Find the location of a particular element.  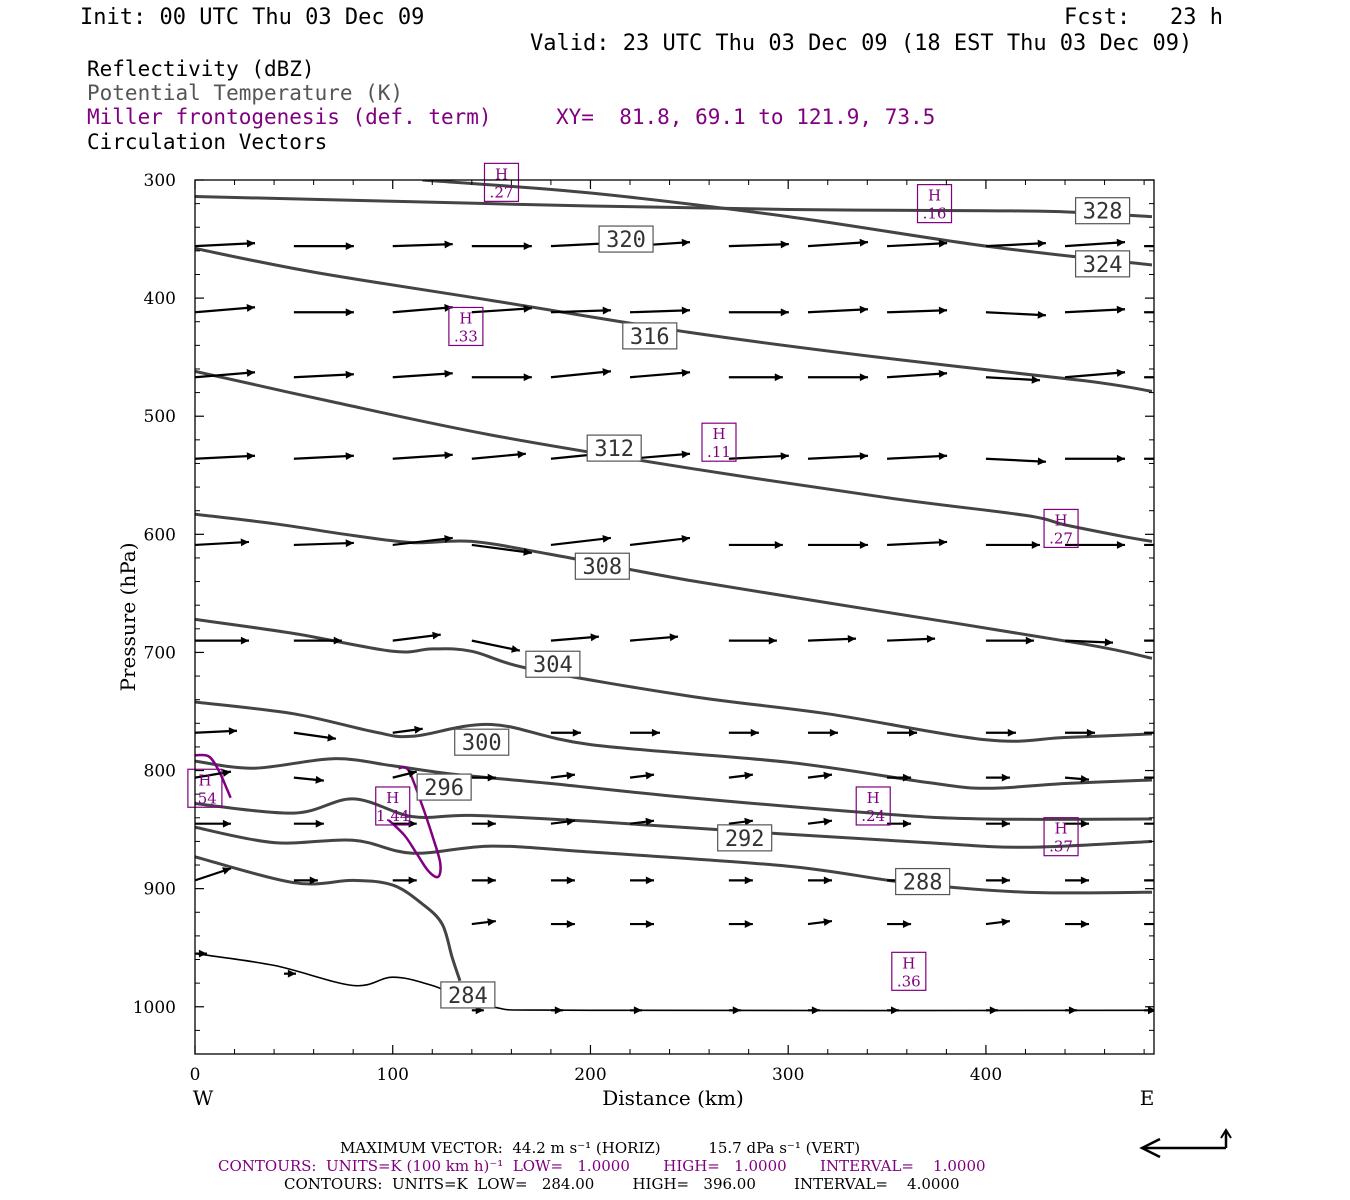

contour-label-316: 316 is located at coordinates (650, 336).